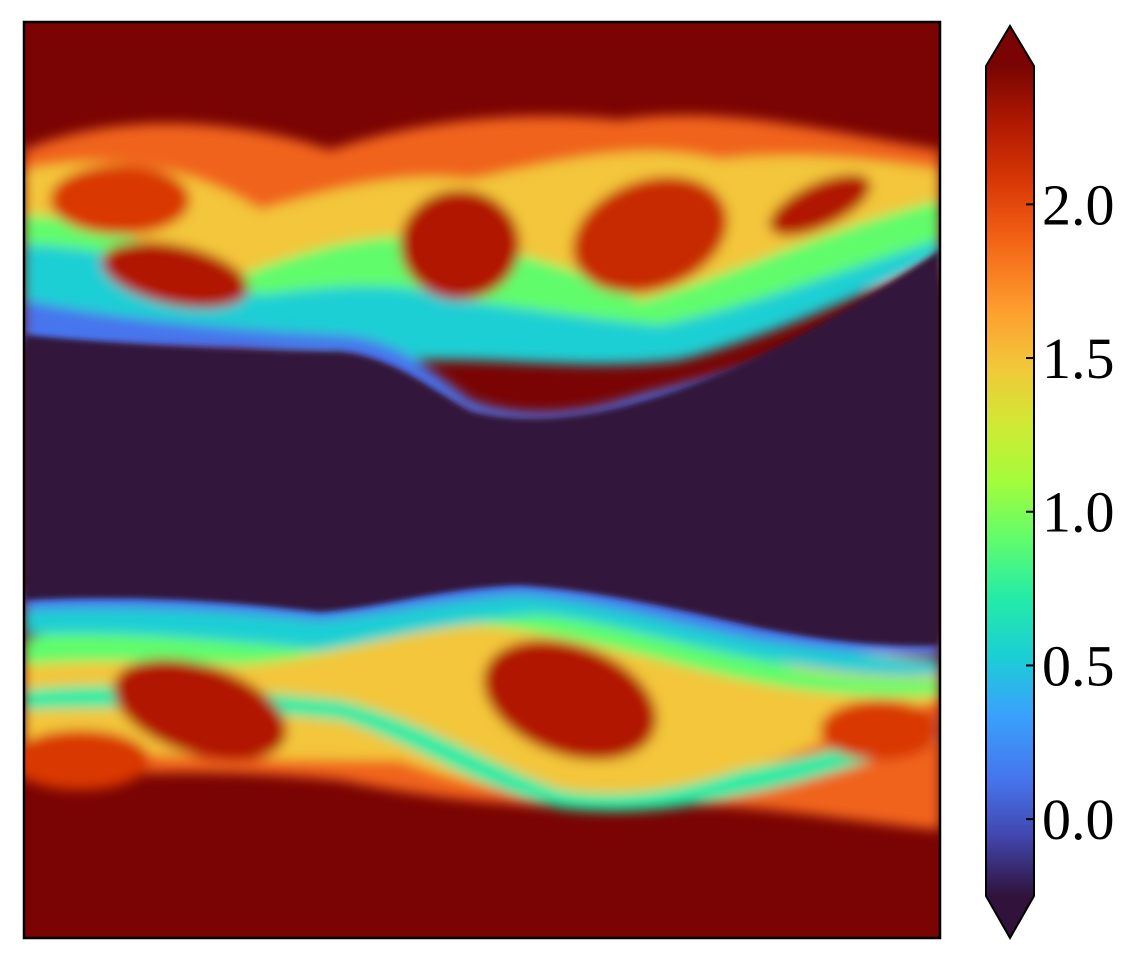  What do you see at coordinates (1010, 46) in the screenshot?
I see `colorbar-extend-top` at bounding box center [1010, 46].